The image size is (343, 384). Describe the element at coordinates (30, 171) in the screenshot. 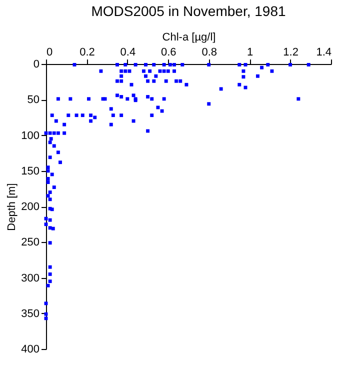

I see `y-tick-label: 150` at that location.